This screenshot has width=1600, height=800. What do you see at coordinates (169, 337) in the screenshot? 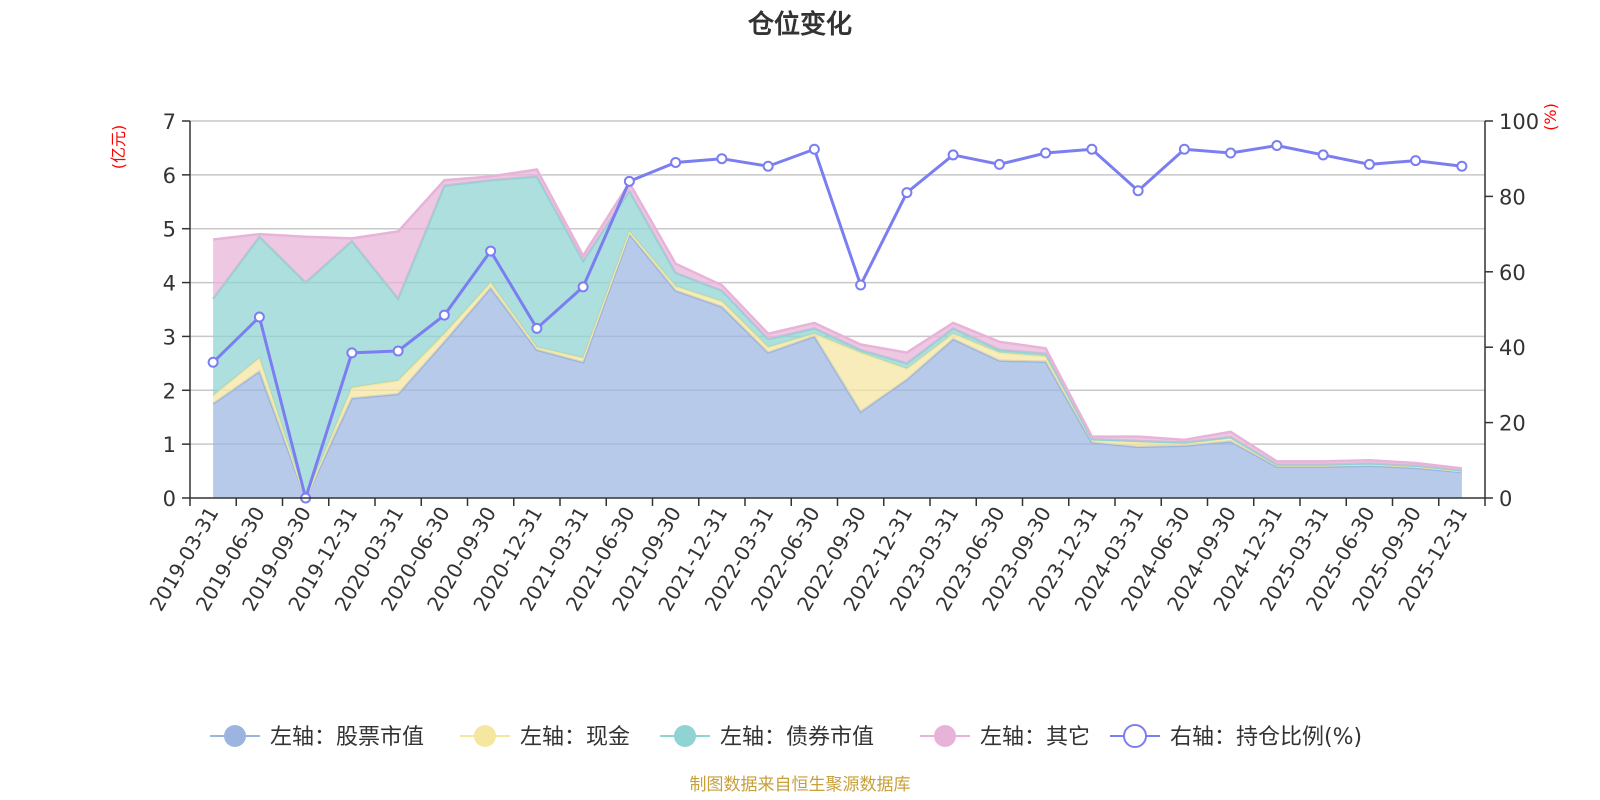
I see `left-axis-tick-label: 3` at bounding box center [169, 337].